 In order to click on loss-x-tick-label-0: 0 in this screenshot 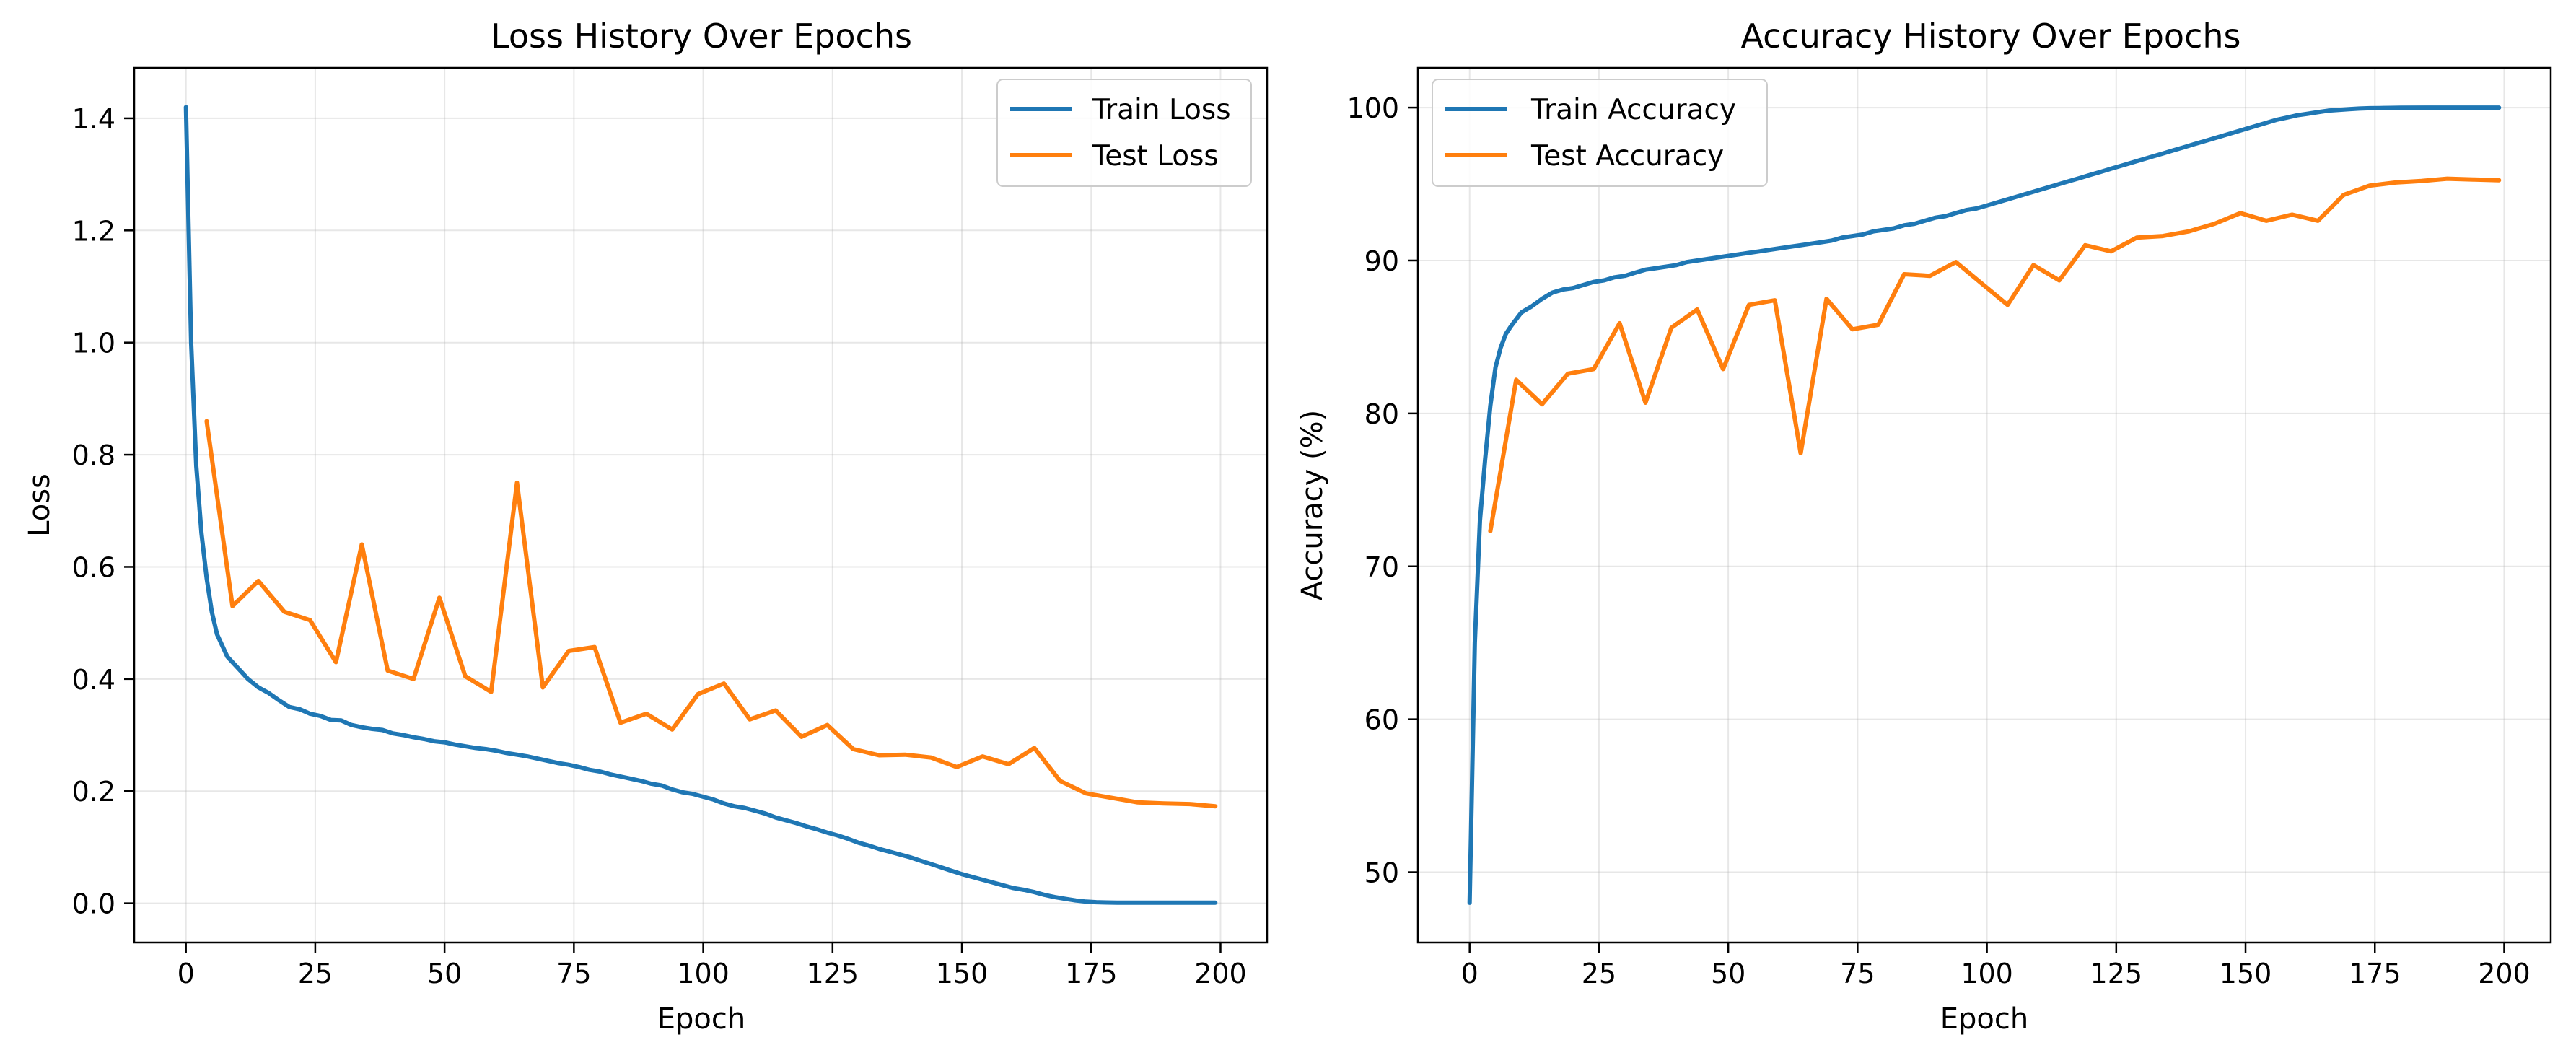, I will do `click(186, 973)`.